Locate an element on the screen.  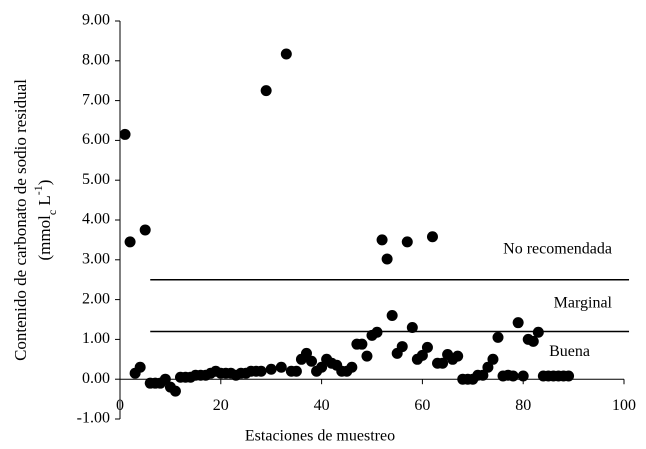
y-unit-part: -1 is located at coordinates (38, 190).